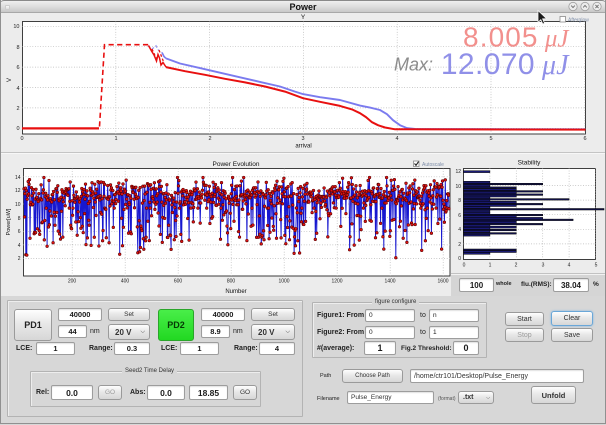  I want to click on svg-text: 800, so click(231, 282).